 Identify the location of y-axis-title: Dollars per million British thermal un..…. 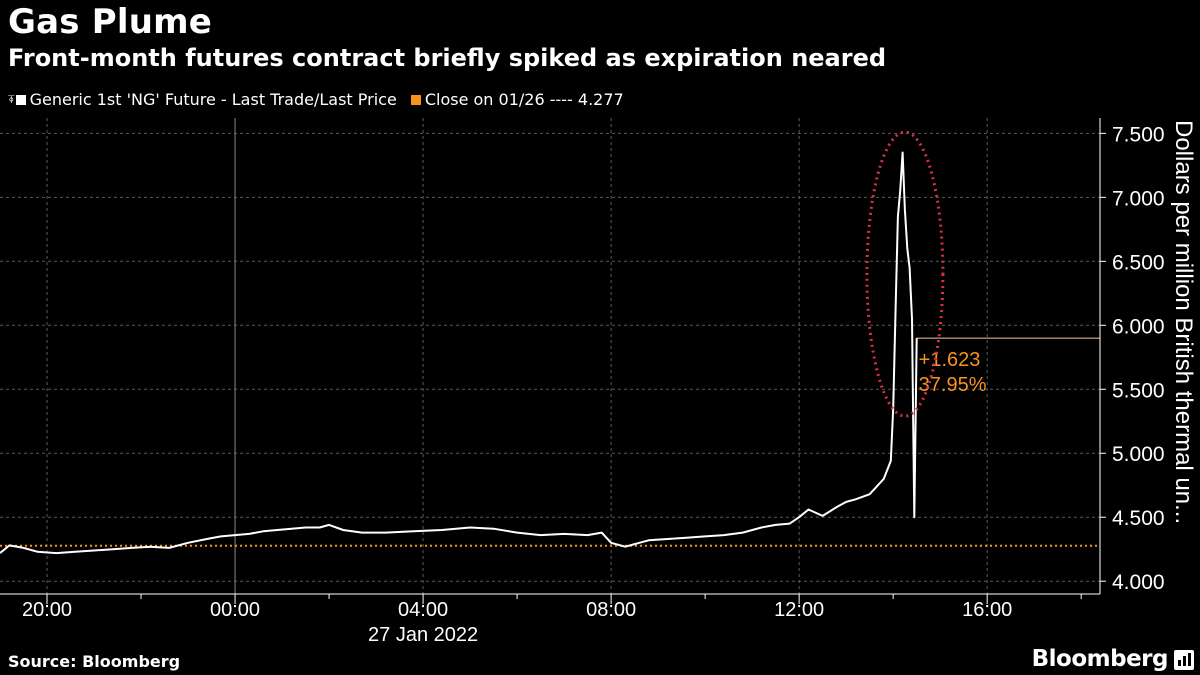
(1183, 322).